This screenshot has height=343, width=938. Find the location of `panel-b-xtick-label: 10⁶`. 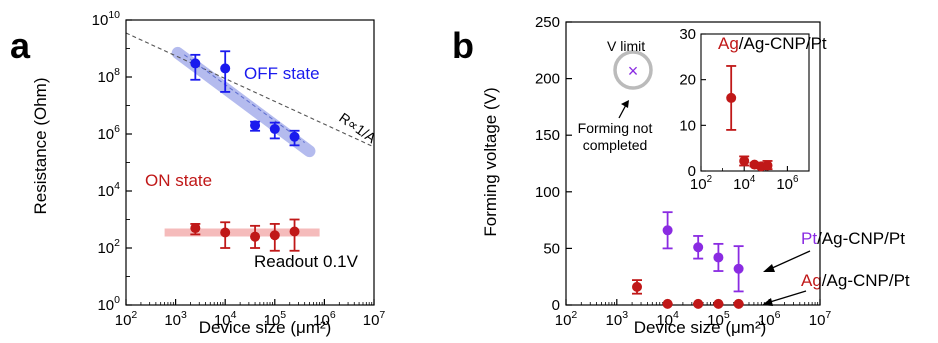

panel-b-xtick-label: 10⁶ is located at coordinates (769, 319).